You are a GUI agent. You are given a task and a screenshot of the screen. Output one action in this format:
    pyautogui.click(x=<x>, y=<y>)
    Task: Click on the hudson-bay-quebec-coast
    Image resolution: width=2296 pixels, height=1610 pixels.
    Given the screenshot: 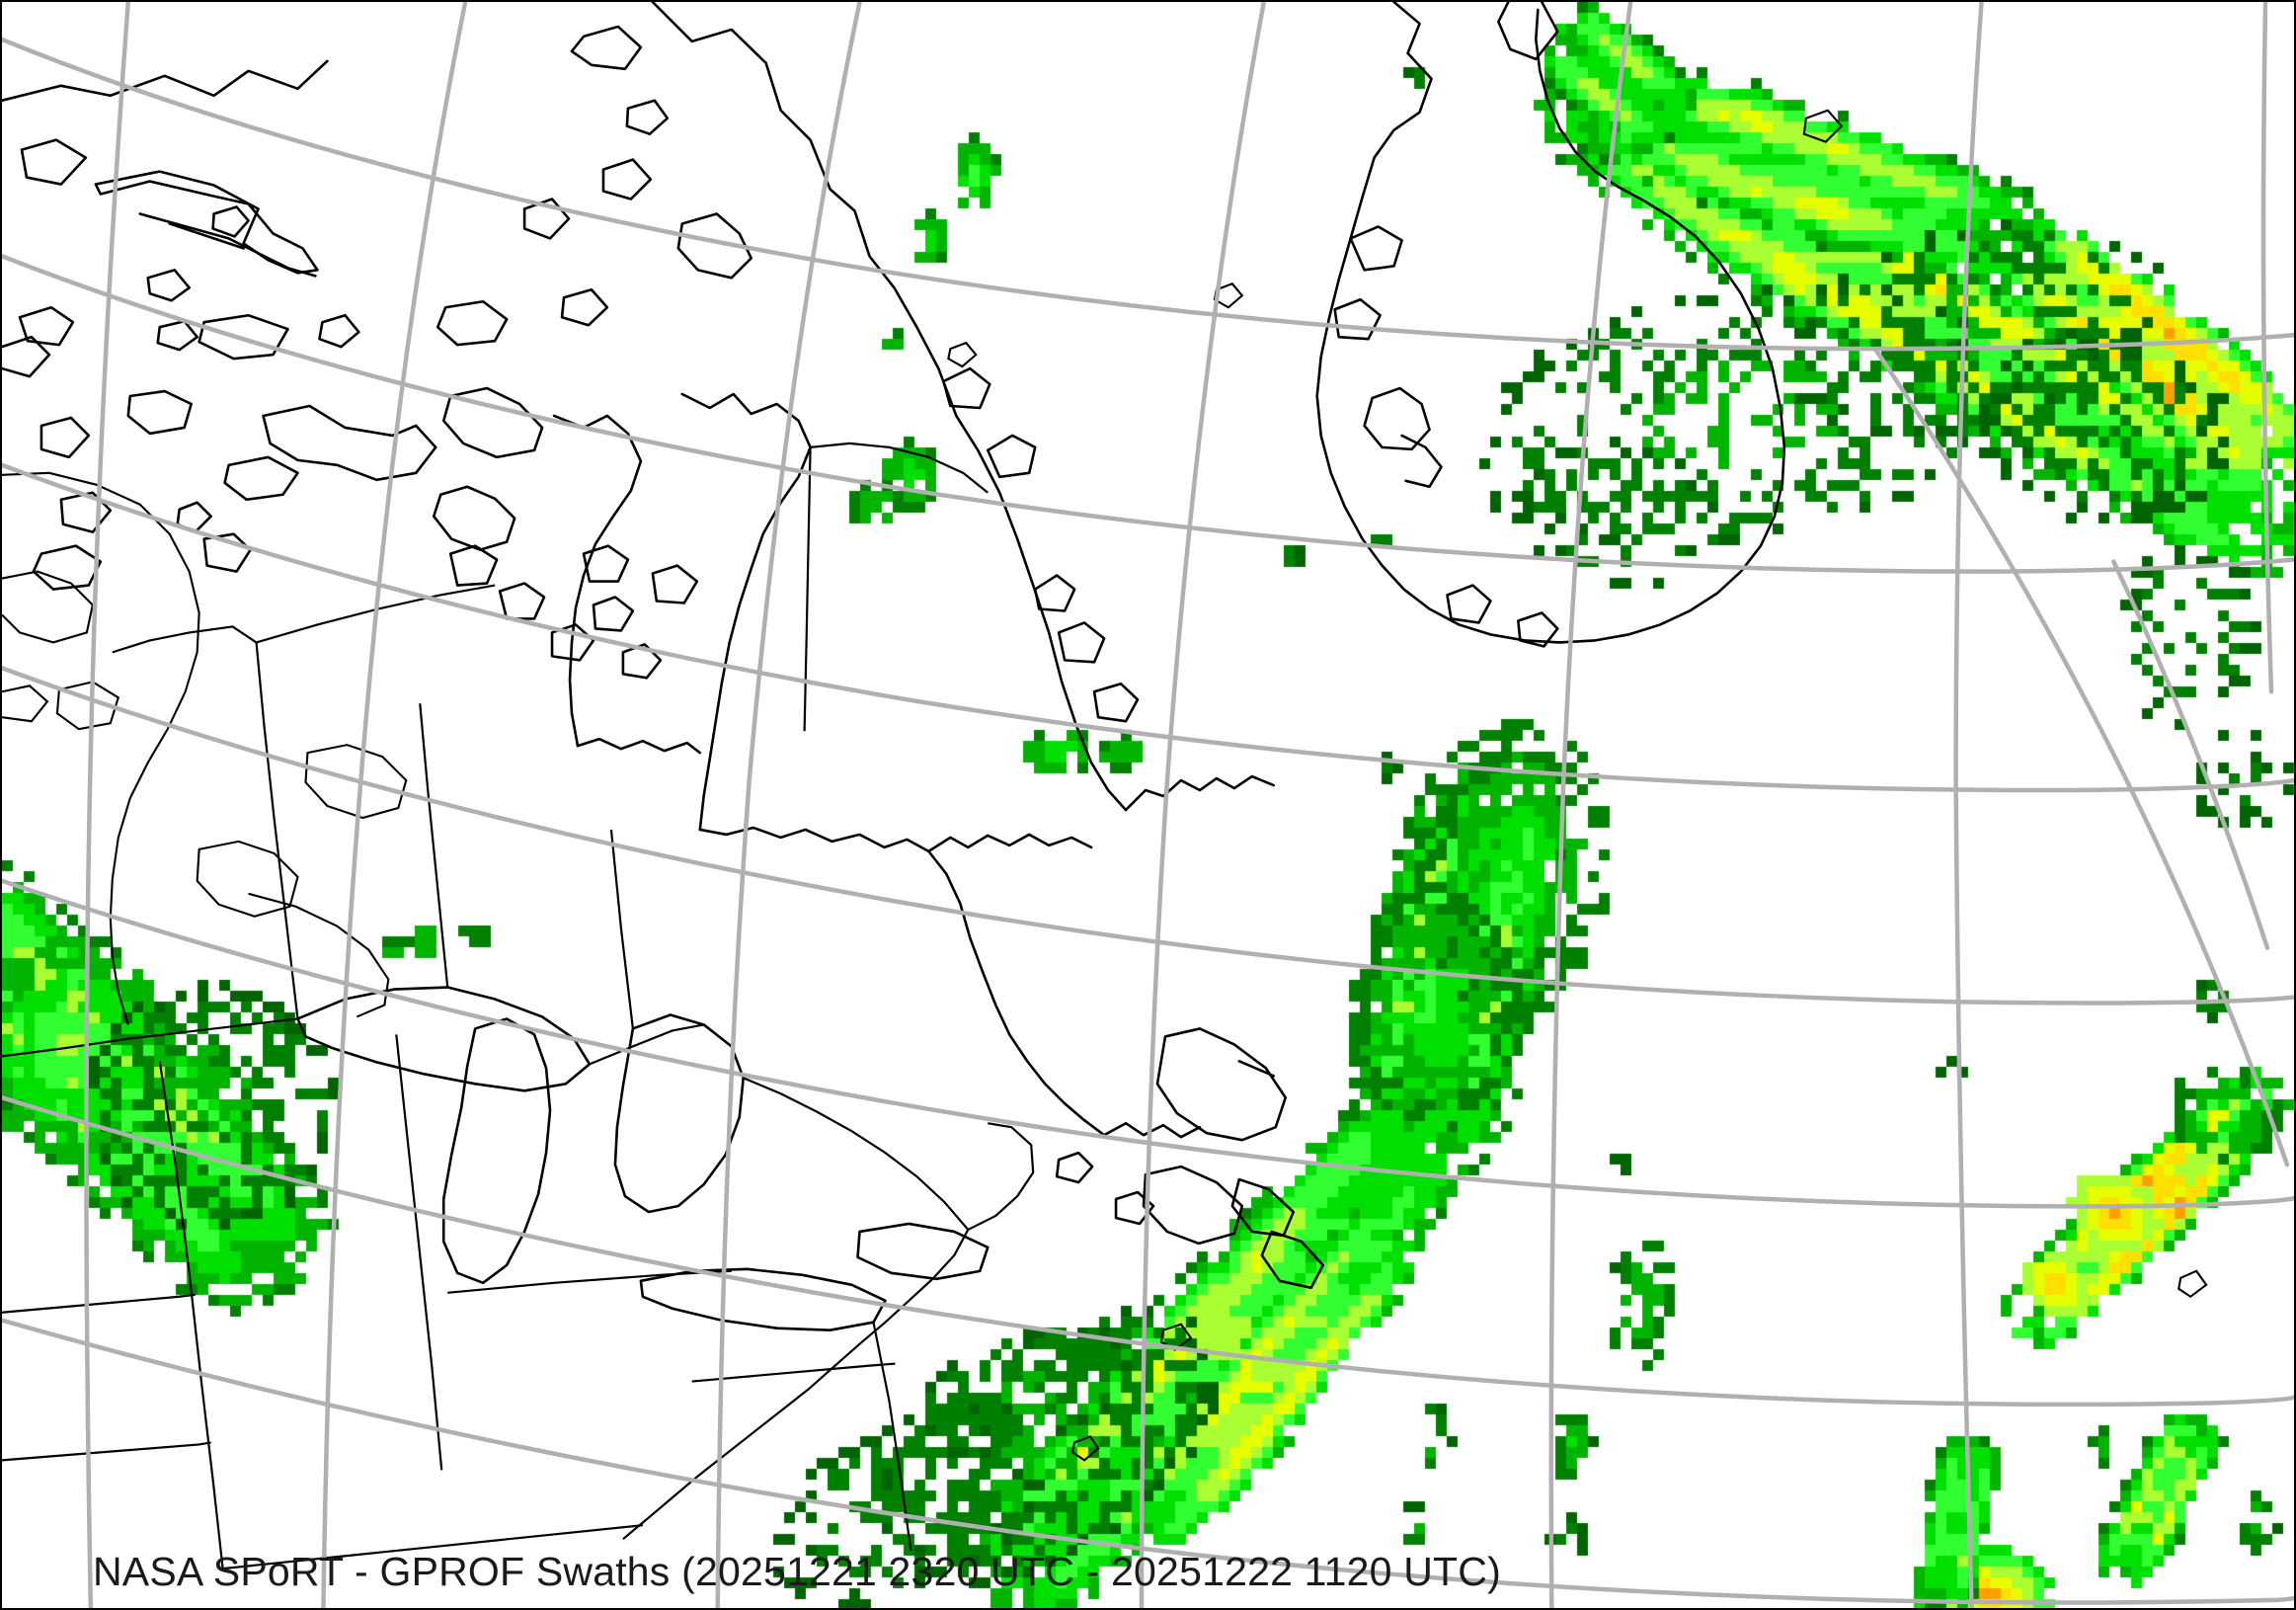 What is the action you would take?
    pyautogui.click(x=763, y=622)
    